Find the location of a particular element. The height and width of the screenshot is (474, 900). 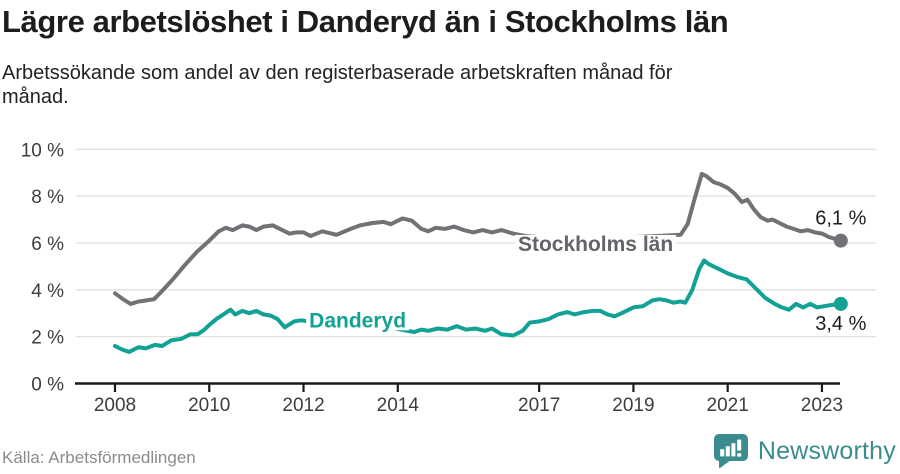

y-tick-label: 4 % is located at coordinates (47, 291).